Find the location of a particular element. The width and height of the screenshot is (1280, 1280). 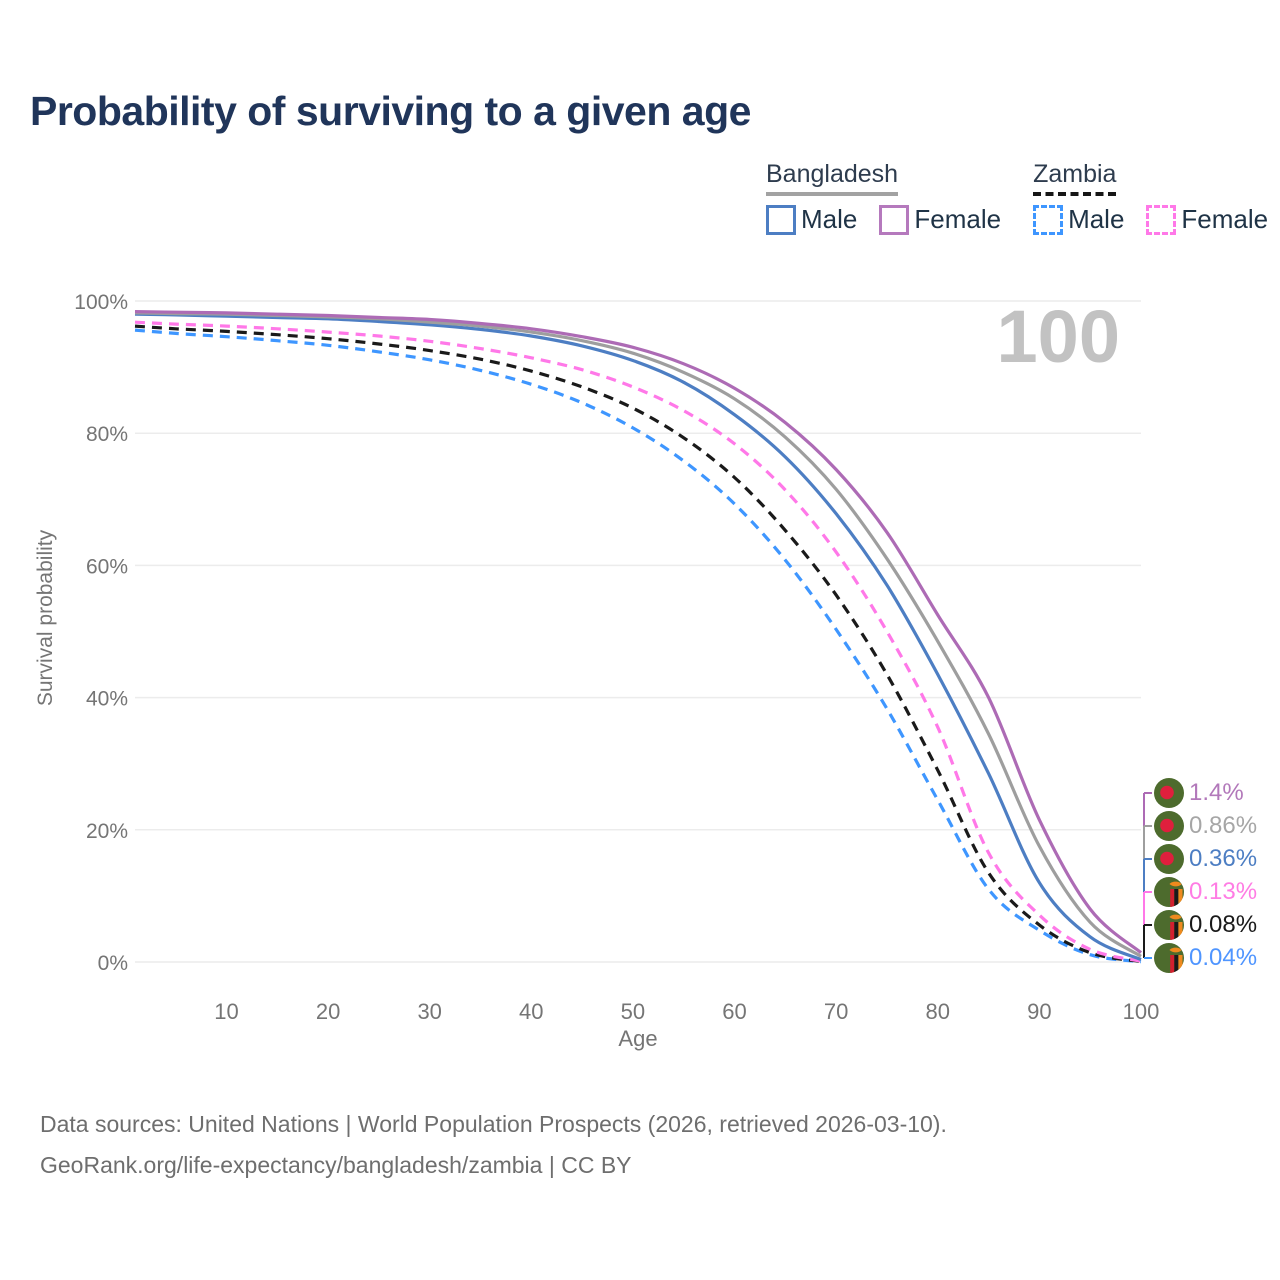

page-title: Probability of surviving to a given age is located at coordinates (390, 111).